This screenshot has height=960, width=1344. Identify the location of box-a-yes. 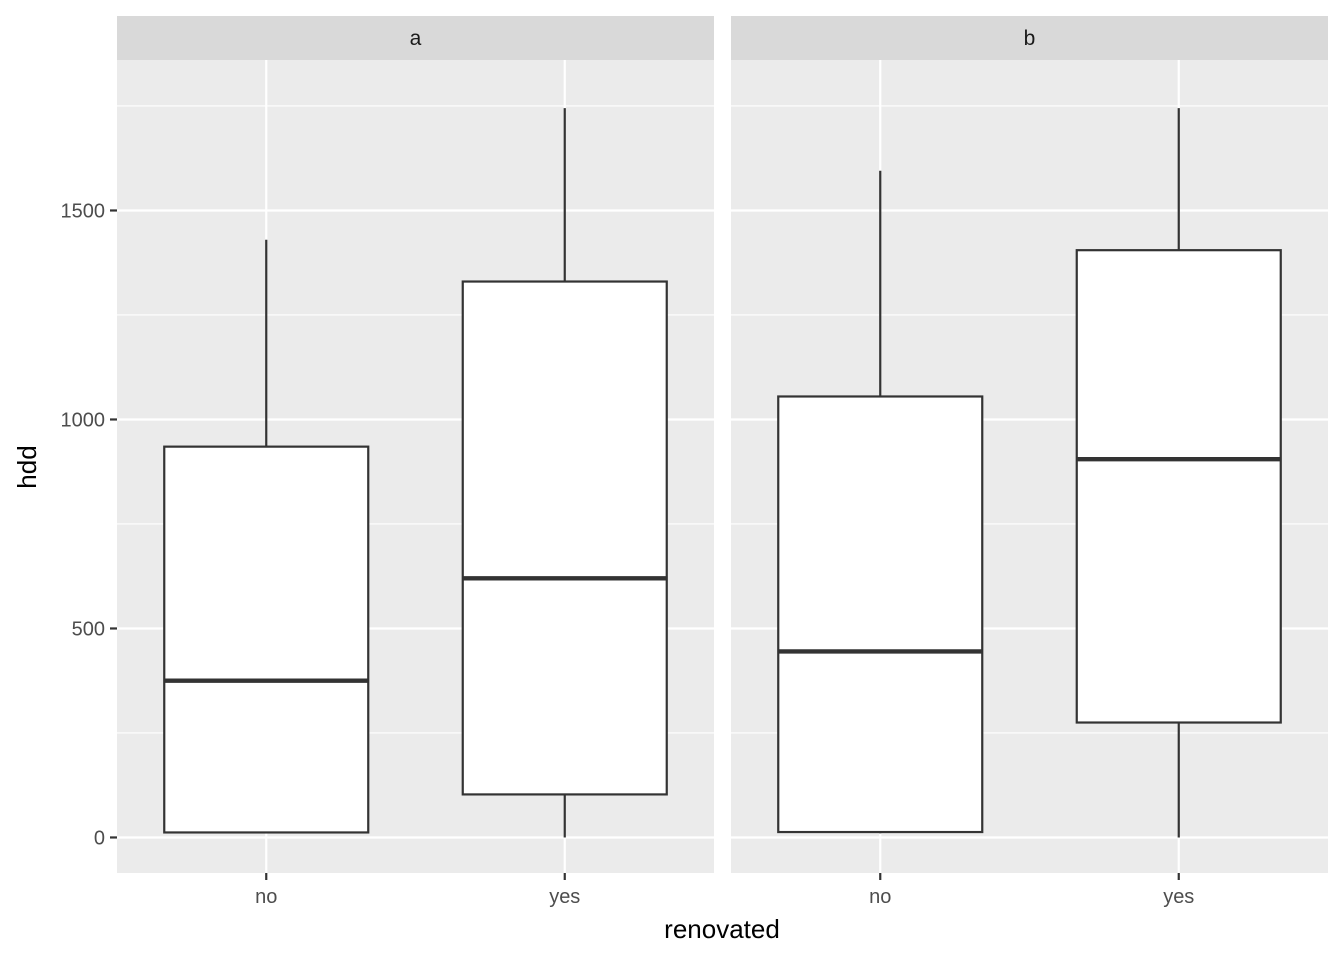
(564, 473).